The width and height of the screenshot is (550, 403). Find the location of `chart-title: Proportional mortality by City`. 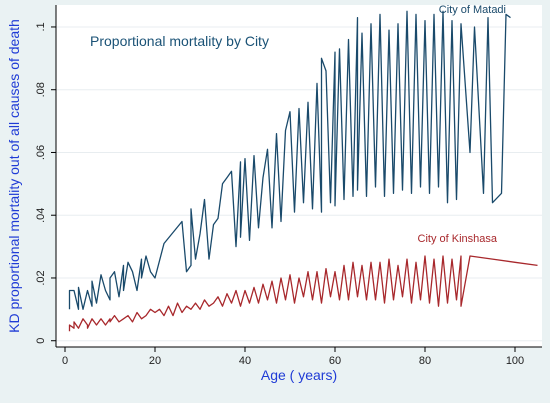

chart-title: Proportional mortality by City is located at coordinates (179, 41).